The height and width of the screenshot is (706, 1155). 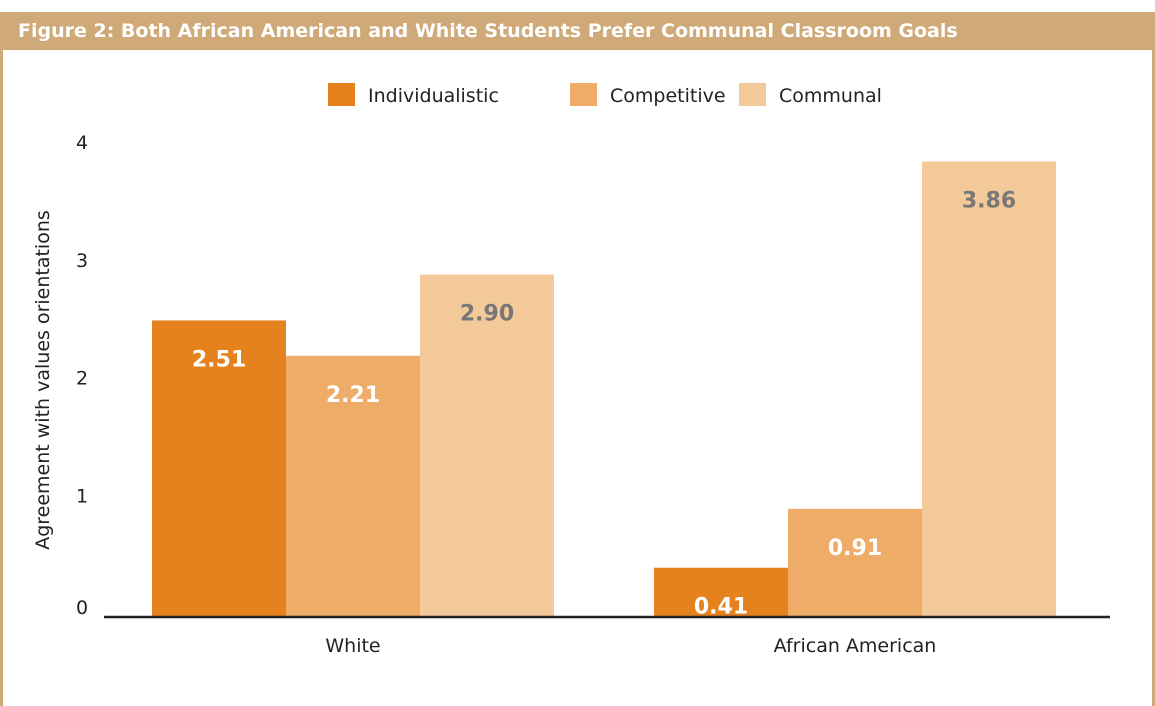 I want to click on x-tick-label: White, so click(x=352, y=646).